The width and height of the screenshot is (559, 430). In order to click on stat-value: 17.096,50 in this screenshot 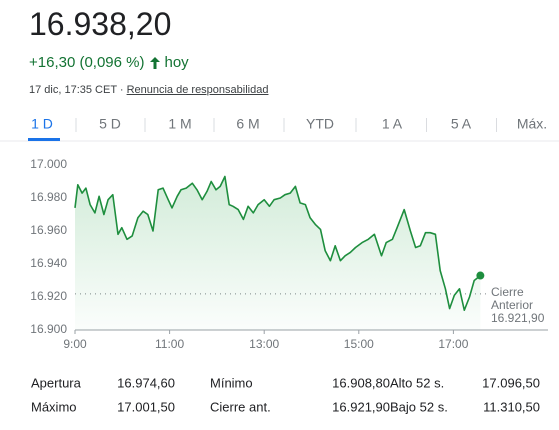, I will do `click(511, 382)`.